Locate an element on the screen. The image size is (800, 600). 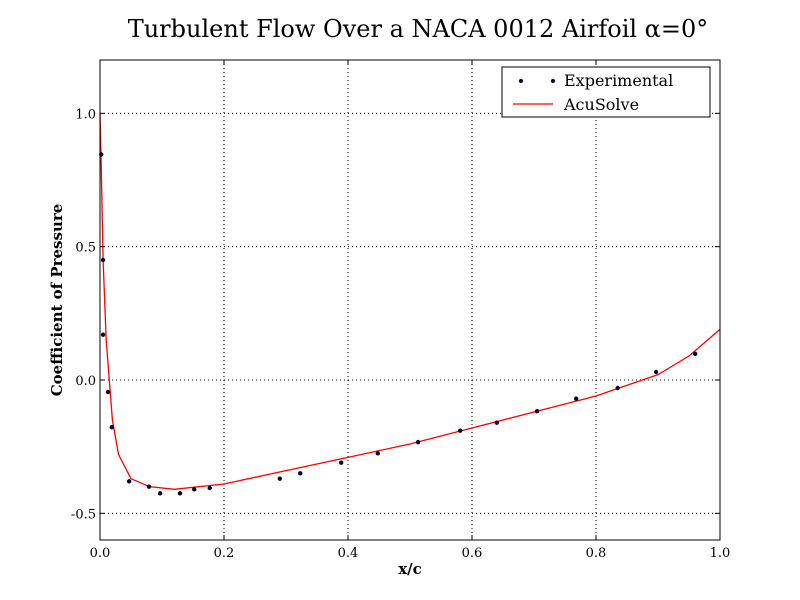
y-axis-label: Coefficient of Pressure is located at coordinates (57, 300).